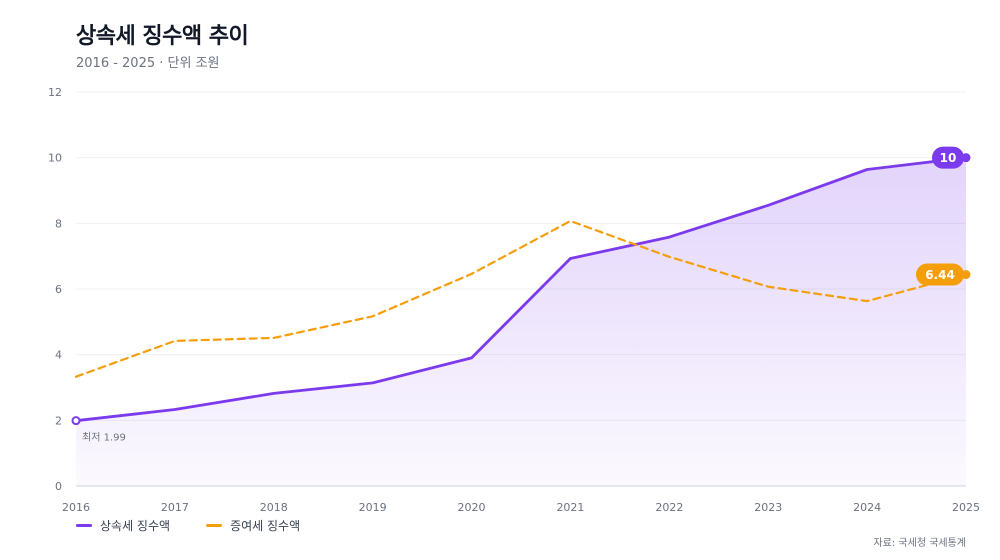  Describe the element at coordinates (58, 289) in the screenshot. I see `y-tick-label: 6` at that location.